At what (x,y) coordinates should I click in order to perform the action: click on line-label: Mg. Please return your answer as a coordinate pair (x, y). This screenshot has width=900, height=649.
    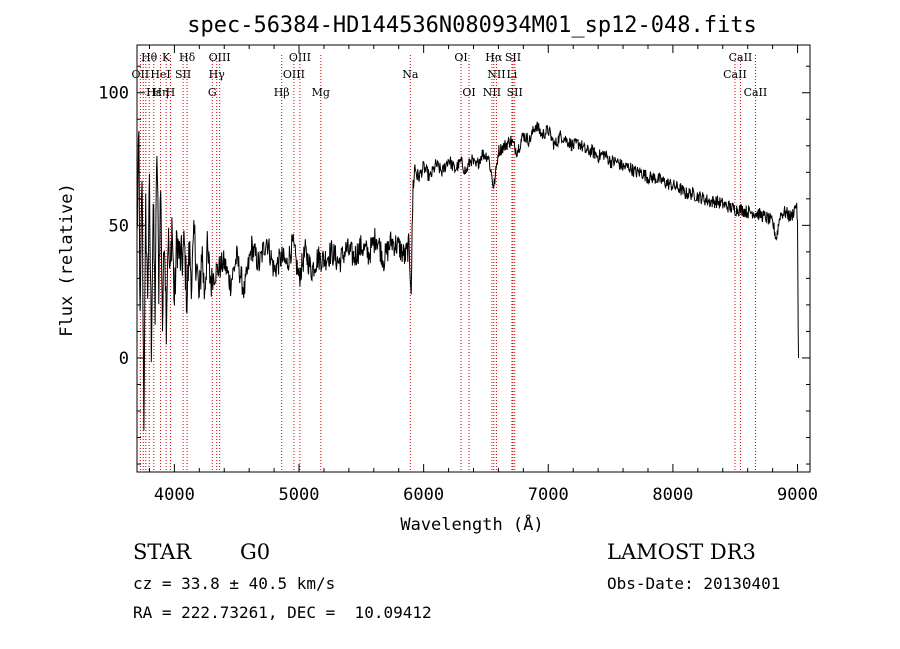
    Looking at the image, I should click on (321, 92).